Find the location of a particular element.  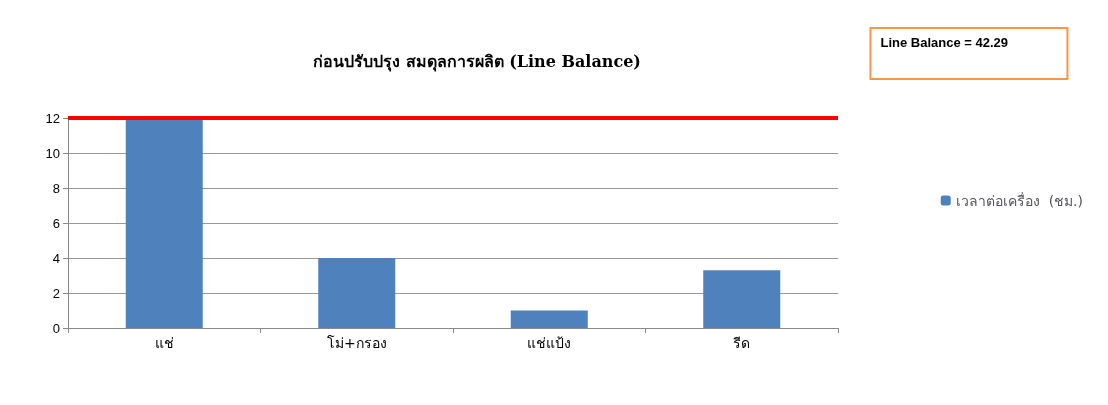

y-tick-label: 6 is located at coordinates (56, 223).